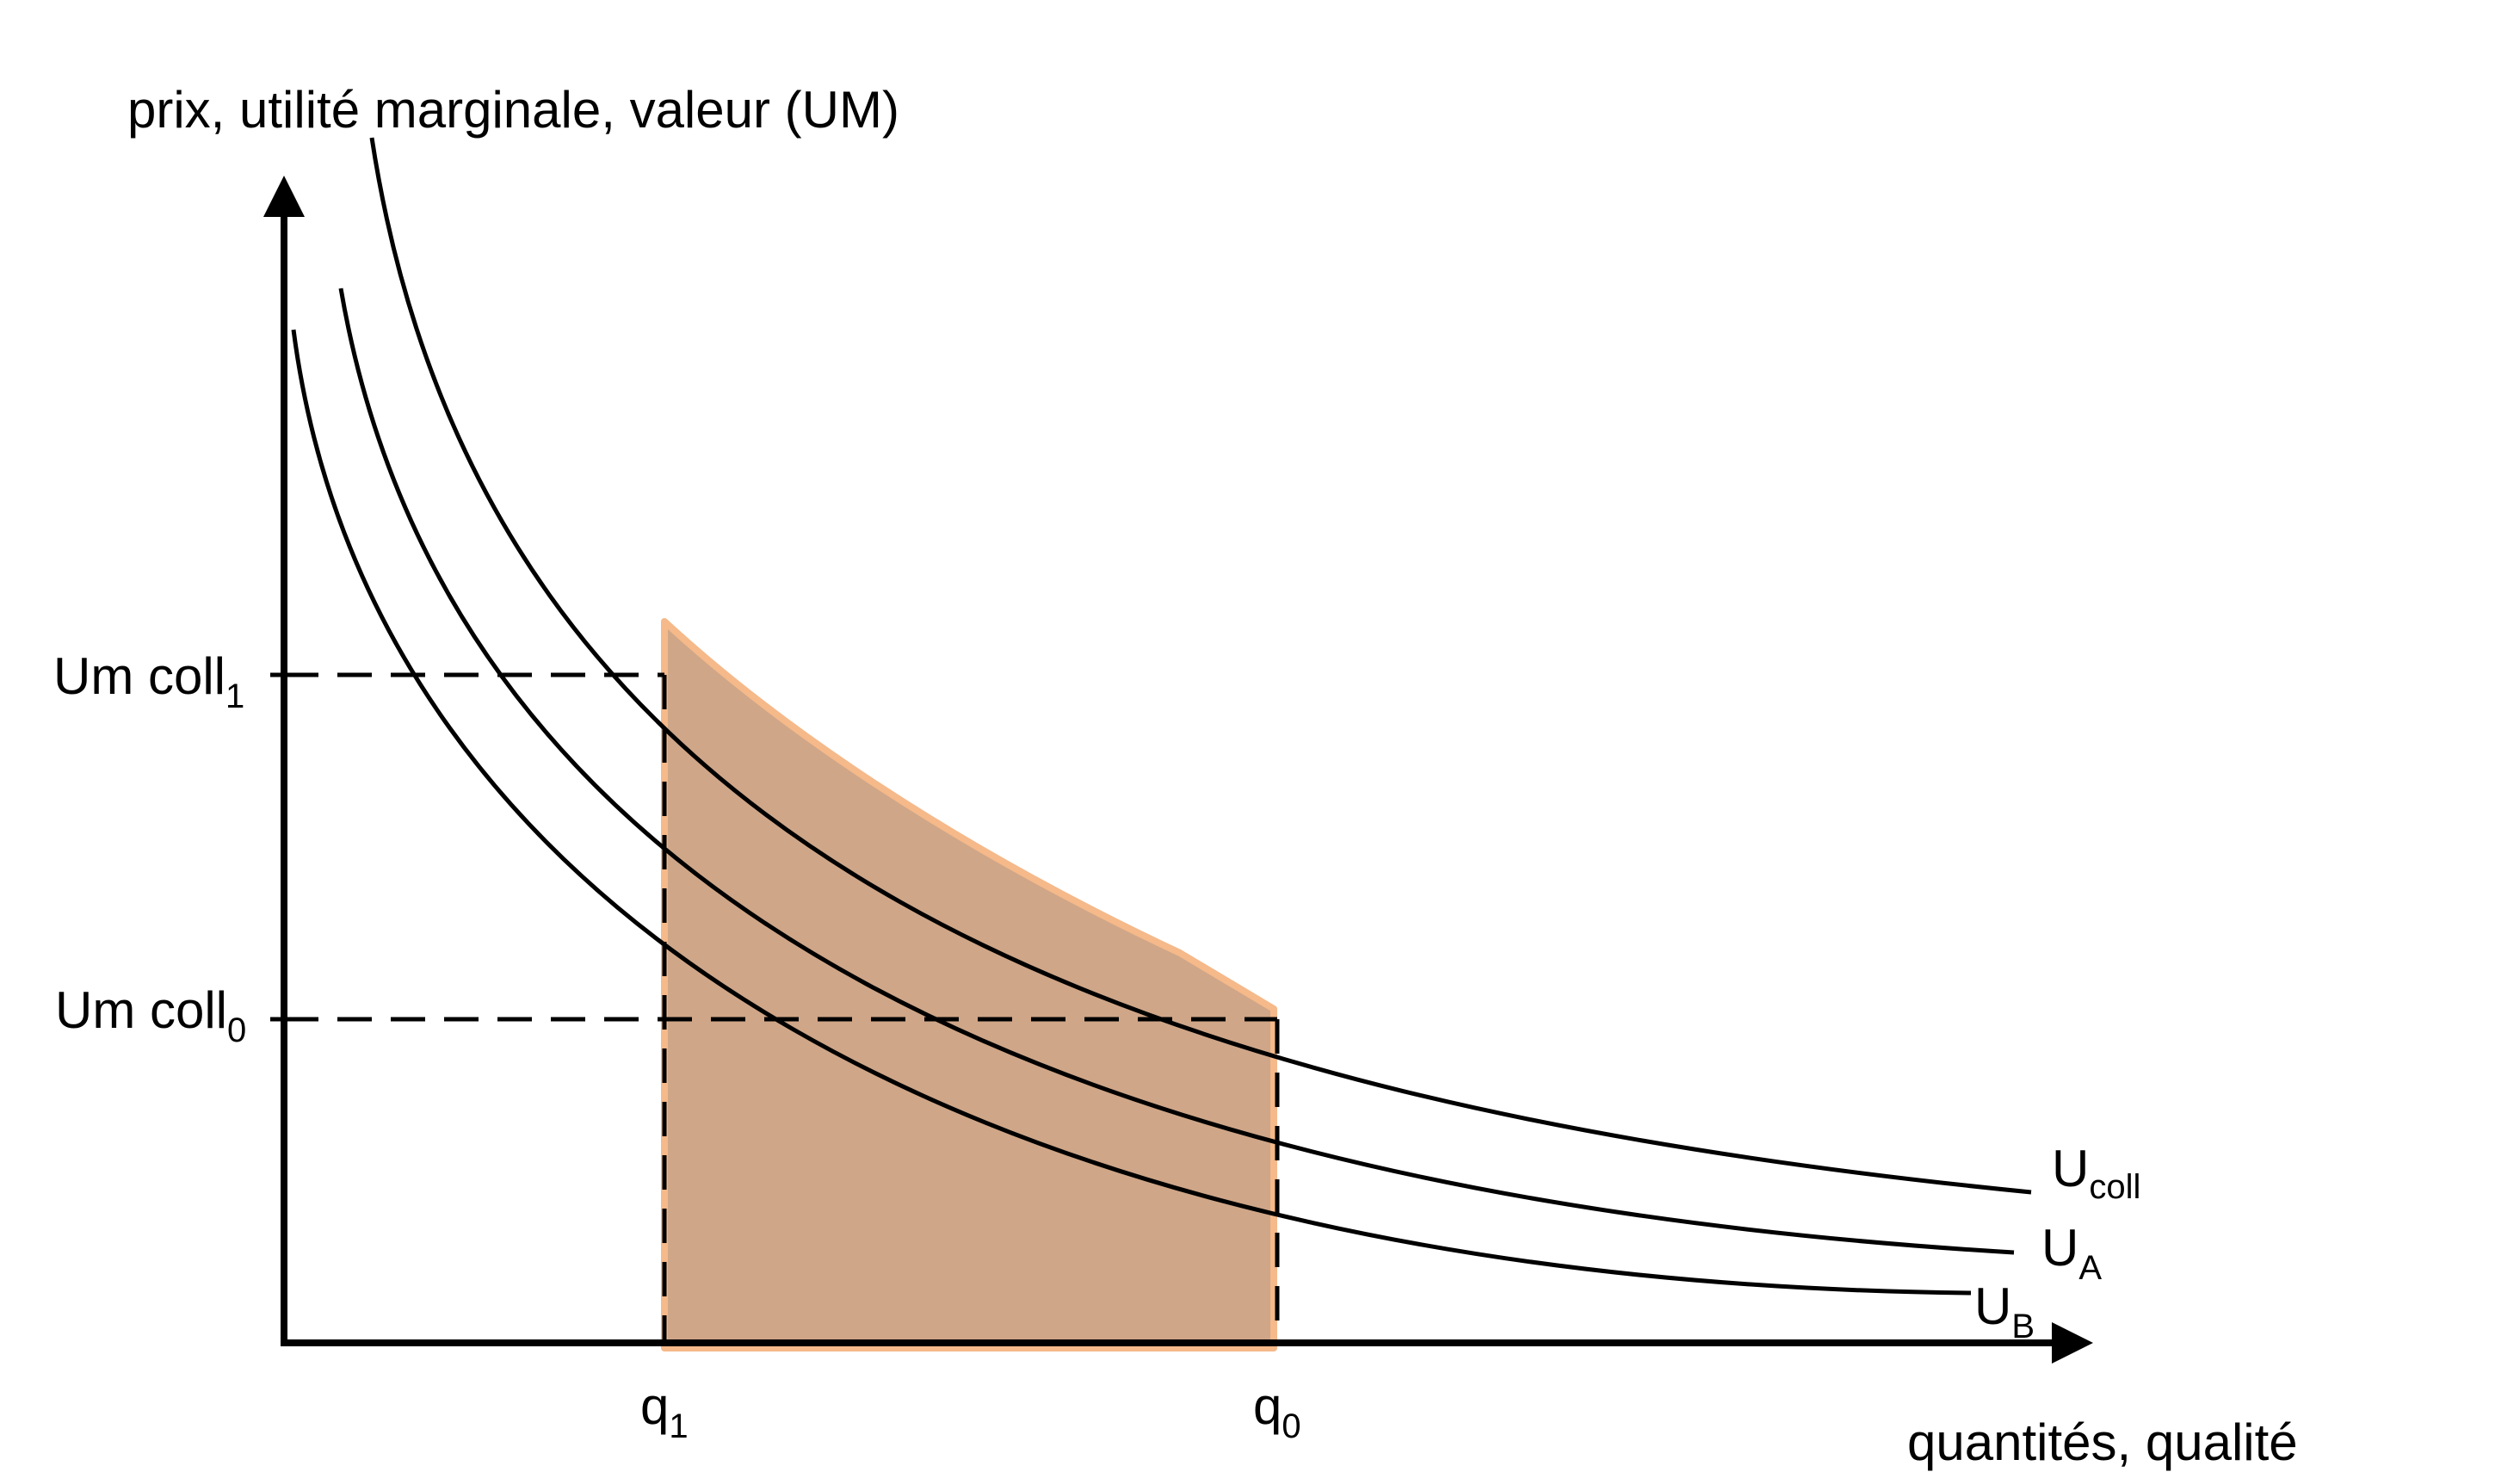 This screenshot has height=1472, width=2520. I want to click on y-axis-label: prix, utilité marginale, valeur (UM), so click(513, 110).